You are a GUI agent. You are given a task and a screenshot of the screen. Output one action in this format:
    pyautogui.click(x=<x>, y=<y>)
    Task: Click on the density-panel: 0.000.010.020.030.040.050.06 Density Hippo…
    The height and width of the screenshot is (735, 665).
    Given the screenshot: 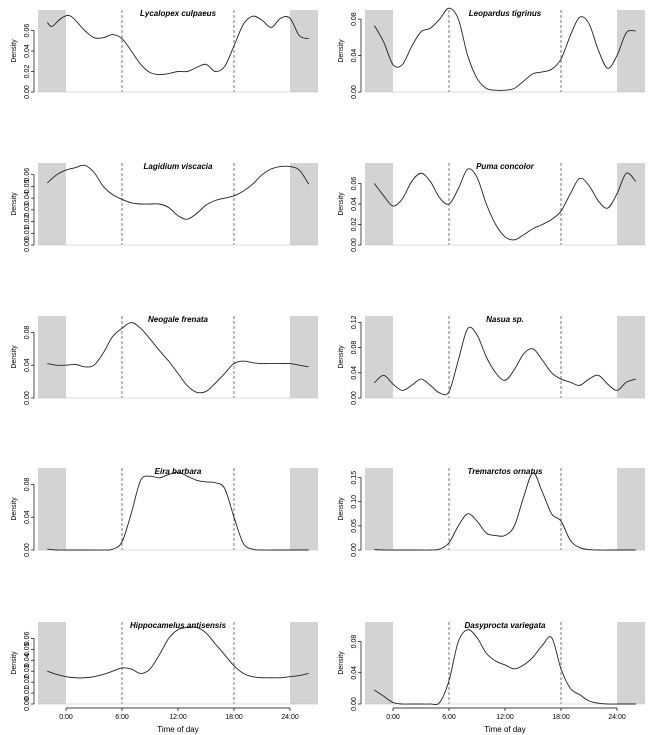 What is the action you would take?
    pyautogui.click(x=164, y=677)
    